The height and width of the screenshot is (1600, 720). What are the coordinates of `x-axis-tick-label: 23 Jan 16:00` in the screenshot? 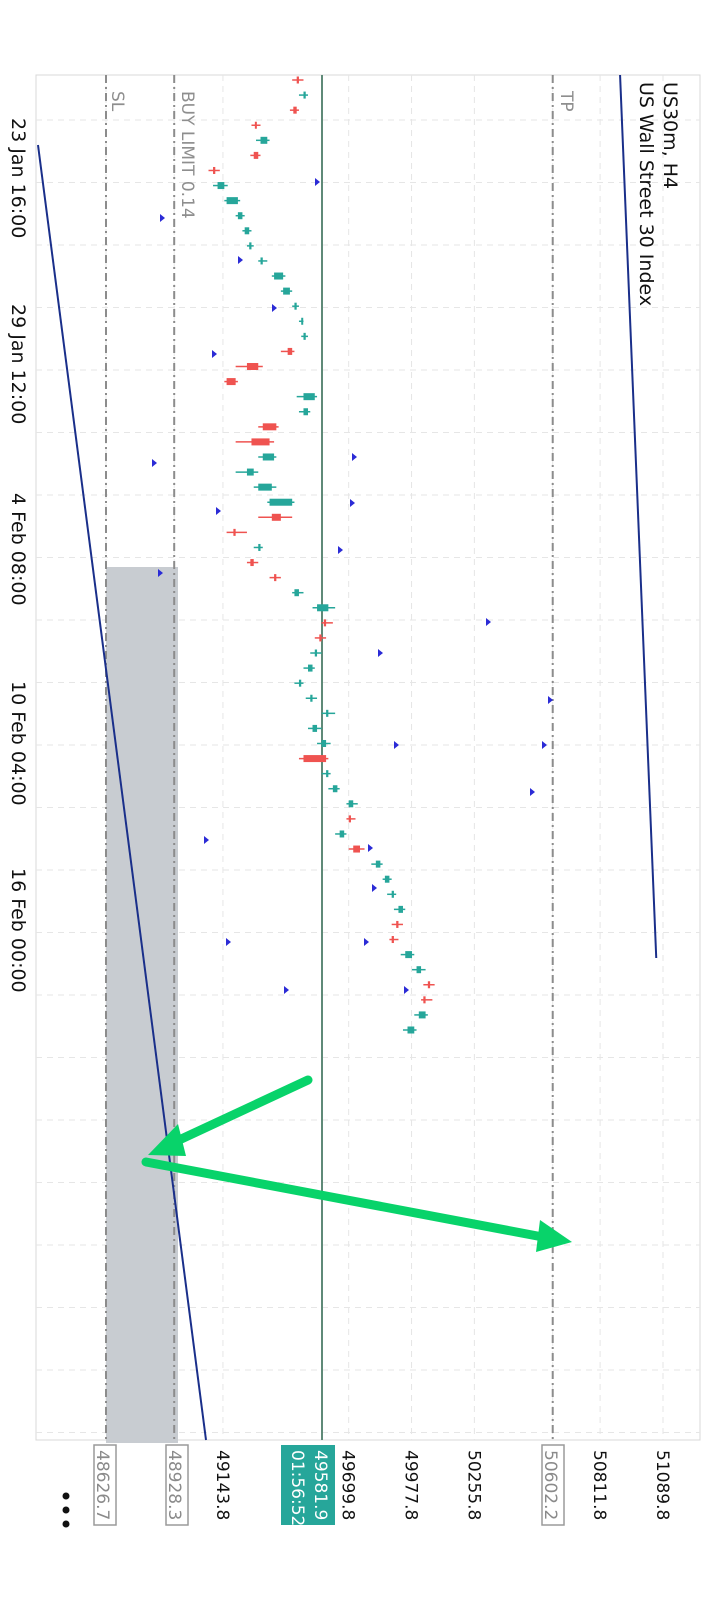 It's located at (18, 178).